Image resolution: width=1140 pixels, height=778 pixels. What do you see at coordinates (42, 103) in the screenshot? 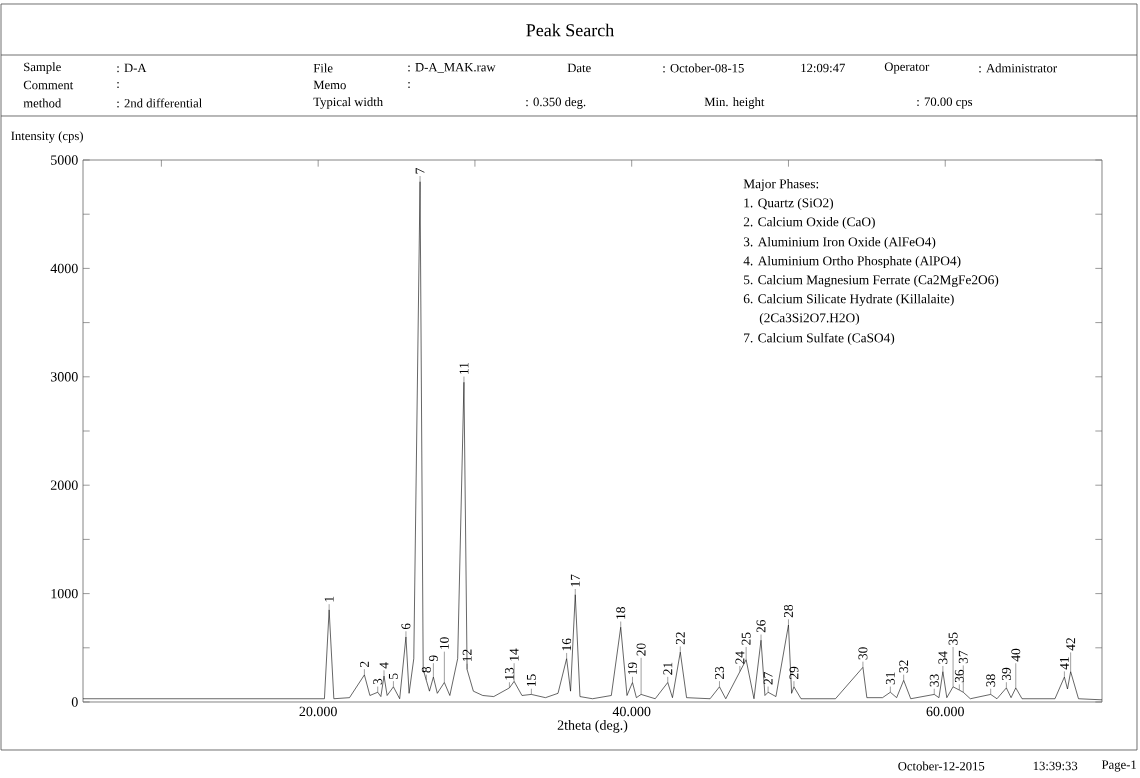
I see `text: method` at bounding box center [42, 103].